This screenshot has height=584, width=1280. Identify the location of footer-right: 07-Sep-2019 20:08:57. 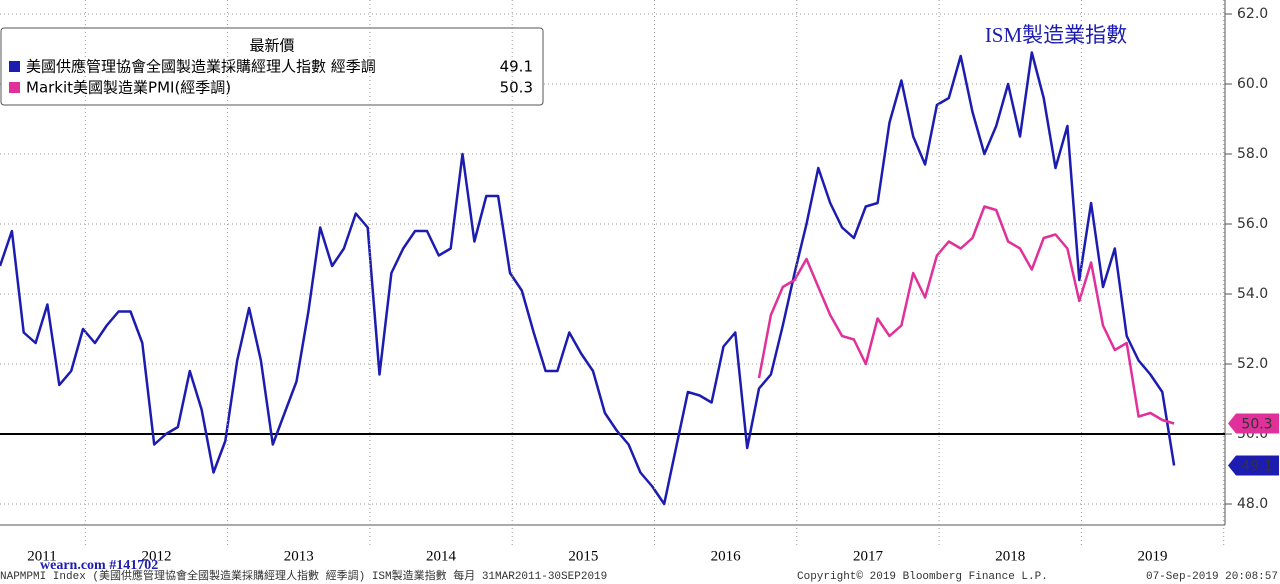
(1212, 577).